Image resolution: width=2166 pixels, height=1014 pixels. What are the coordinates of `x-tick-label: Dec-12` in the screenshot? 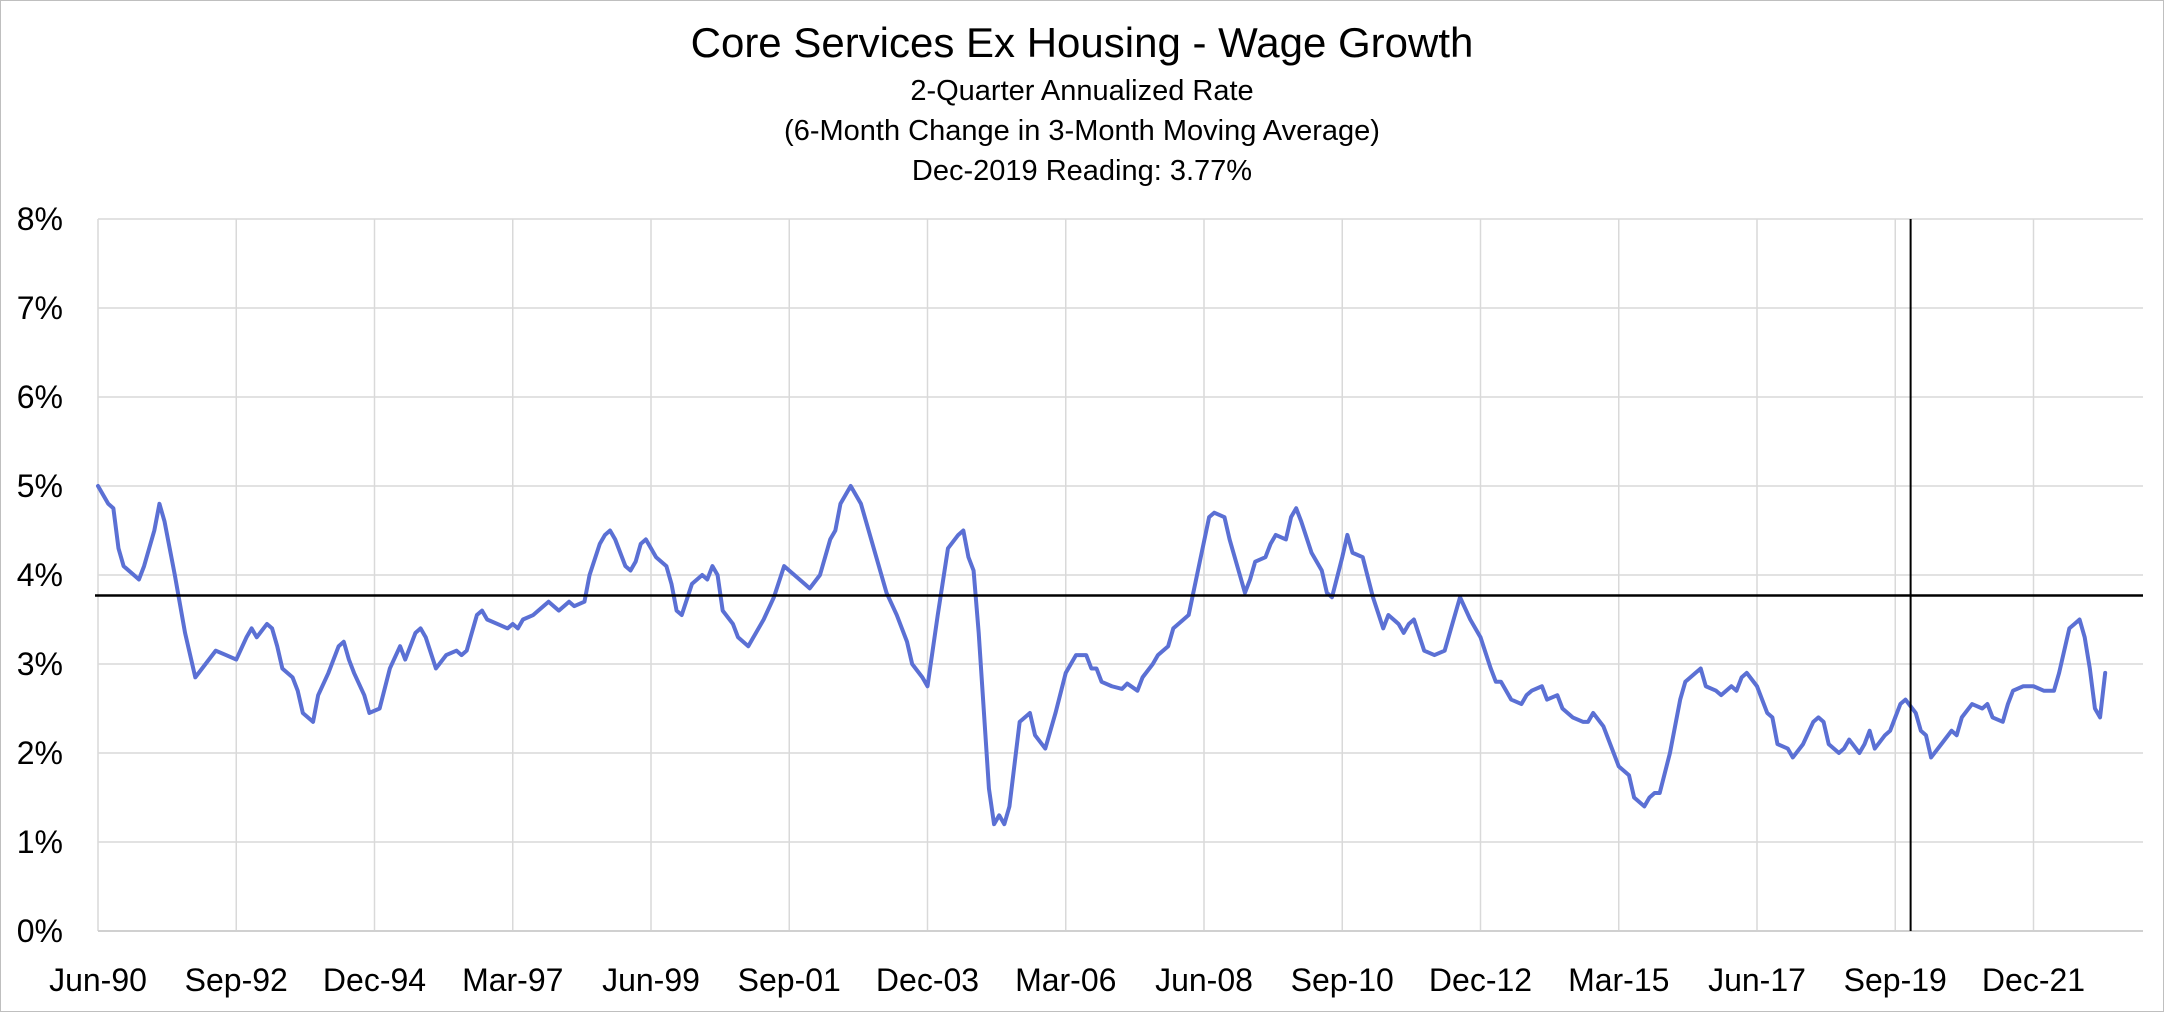 It's located at (1480, 980).